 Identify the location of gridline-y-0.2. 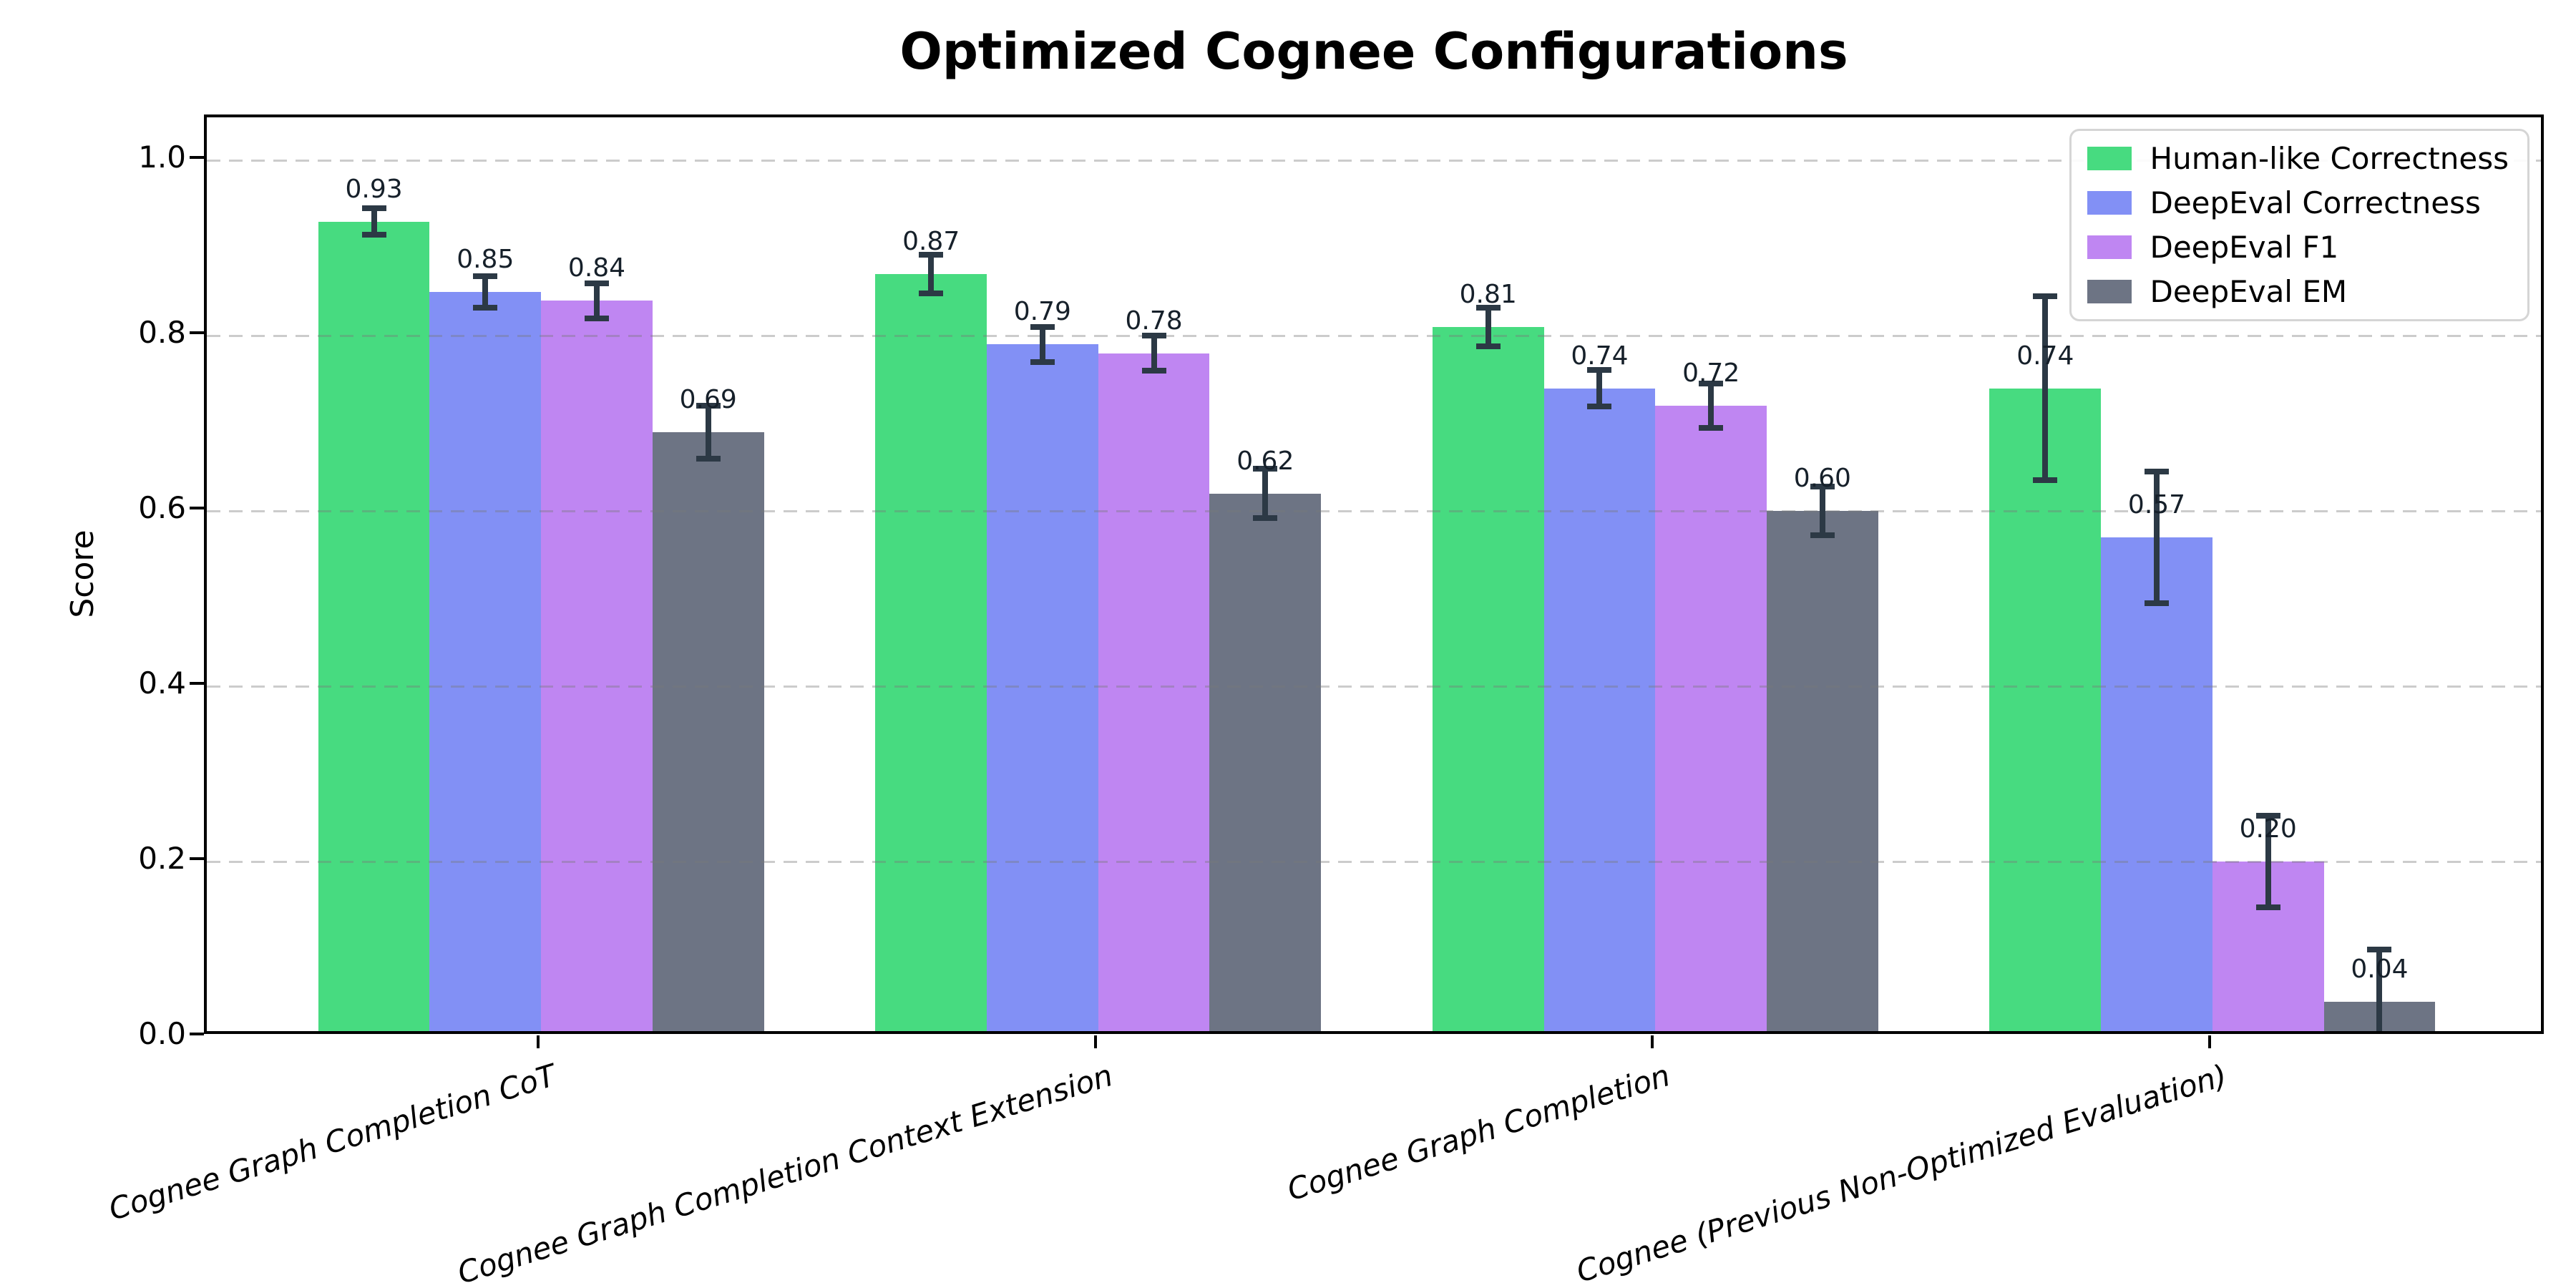
(1374, 861).